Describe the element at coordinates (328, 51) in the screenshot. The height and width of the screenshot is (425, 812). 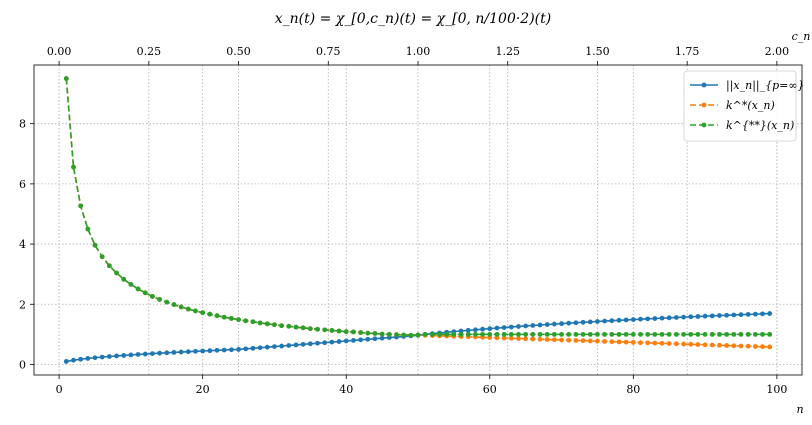
I see `top-tick-label: 0.75` at that location.